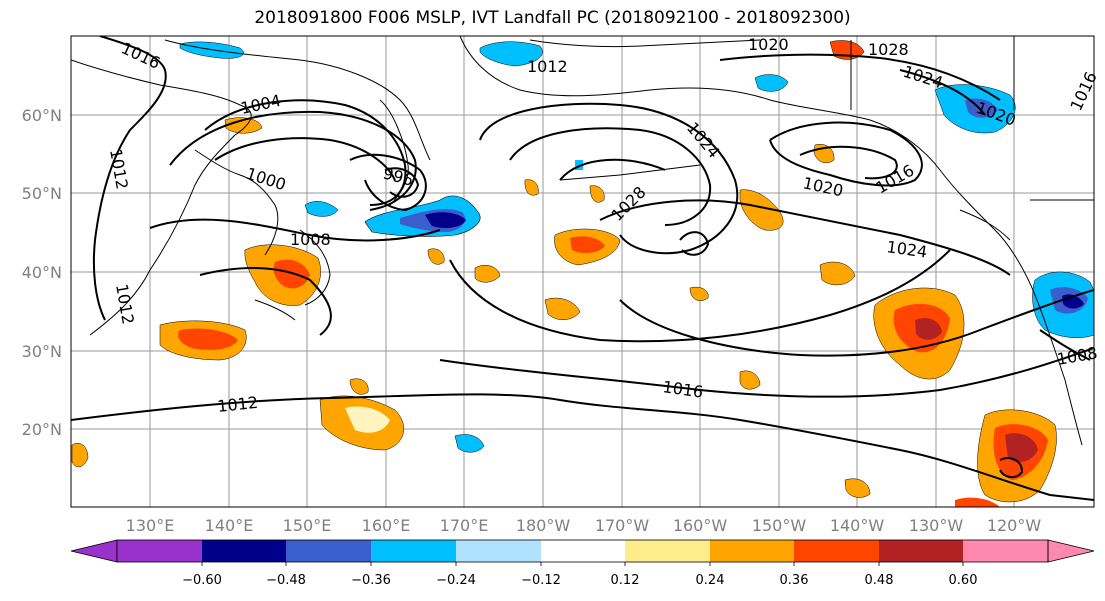 The width and height of the screenshot is (1105, 601). What do you see at coordinates (963, 580) in the screenshot?
I see `colorbar-tick: 0.60` at bounding box center [963, 580].